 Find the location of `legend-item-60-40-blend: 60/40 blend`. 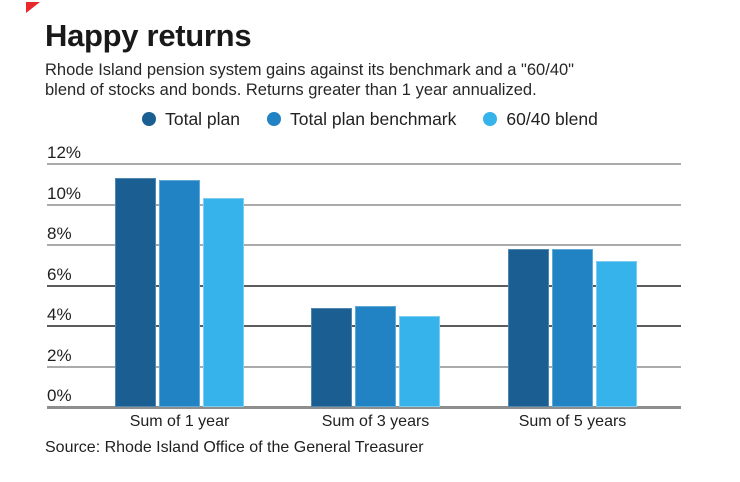

legend-item-60-40-blend: 60/40 blend is located at coordinates (540, 119).